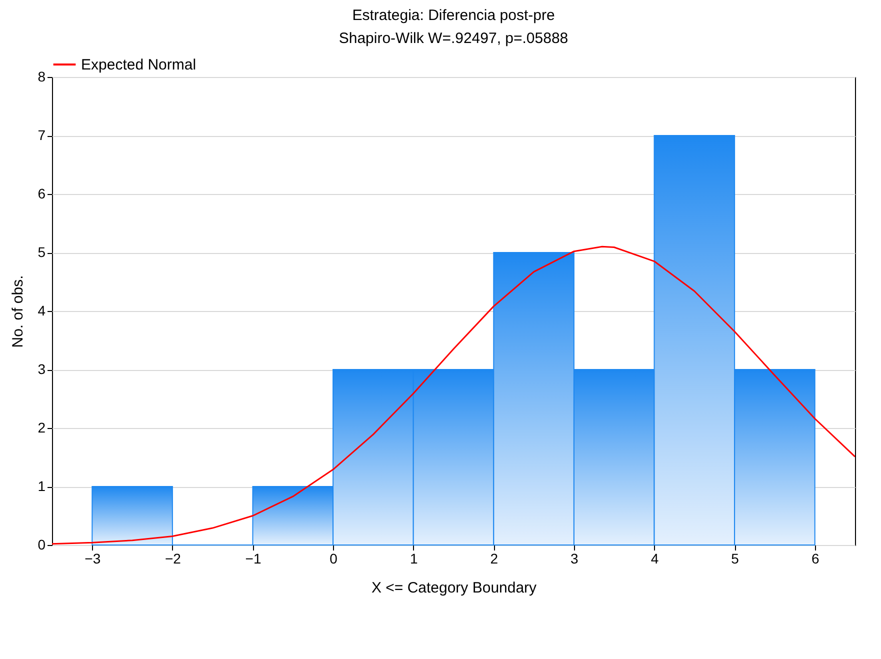 This screenshot has height=659, width=881. Describe the element at coordinates (18, 311) in the screenshot. I see `y-axis-title: No. of obs.` at that location.